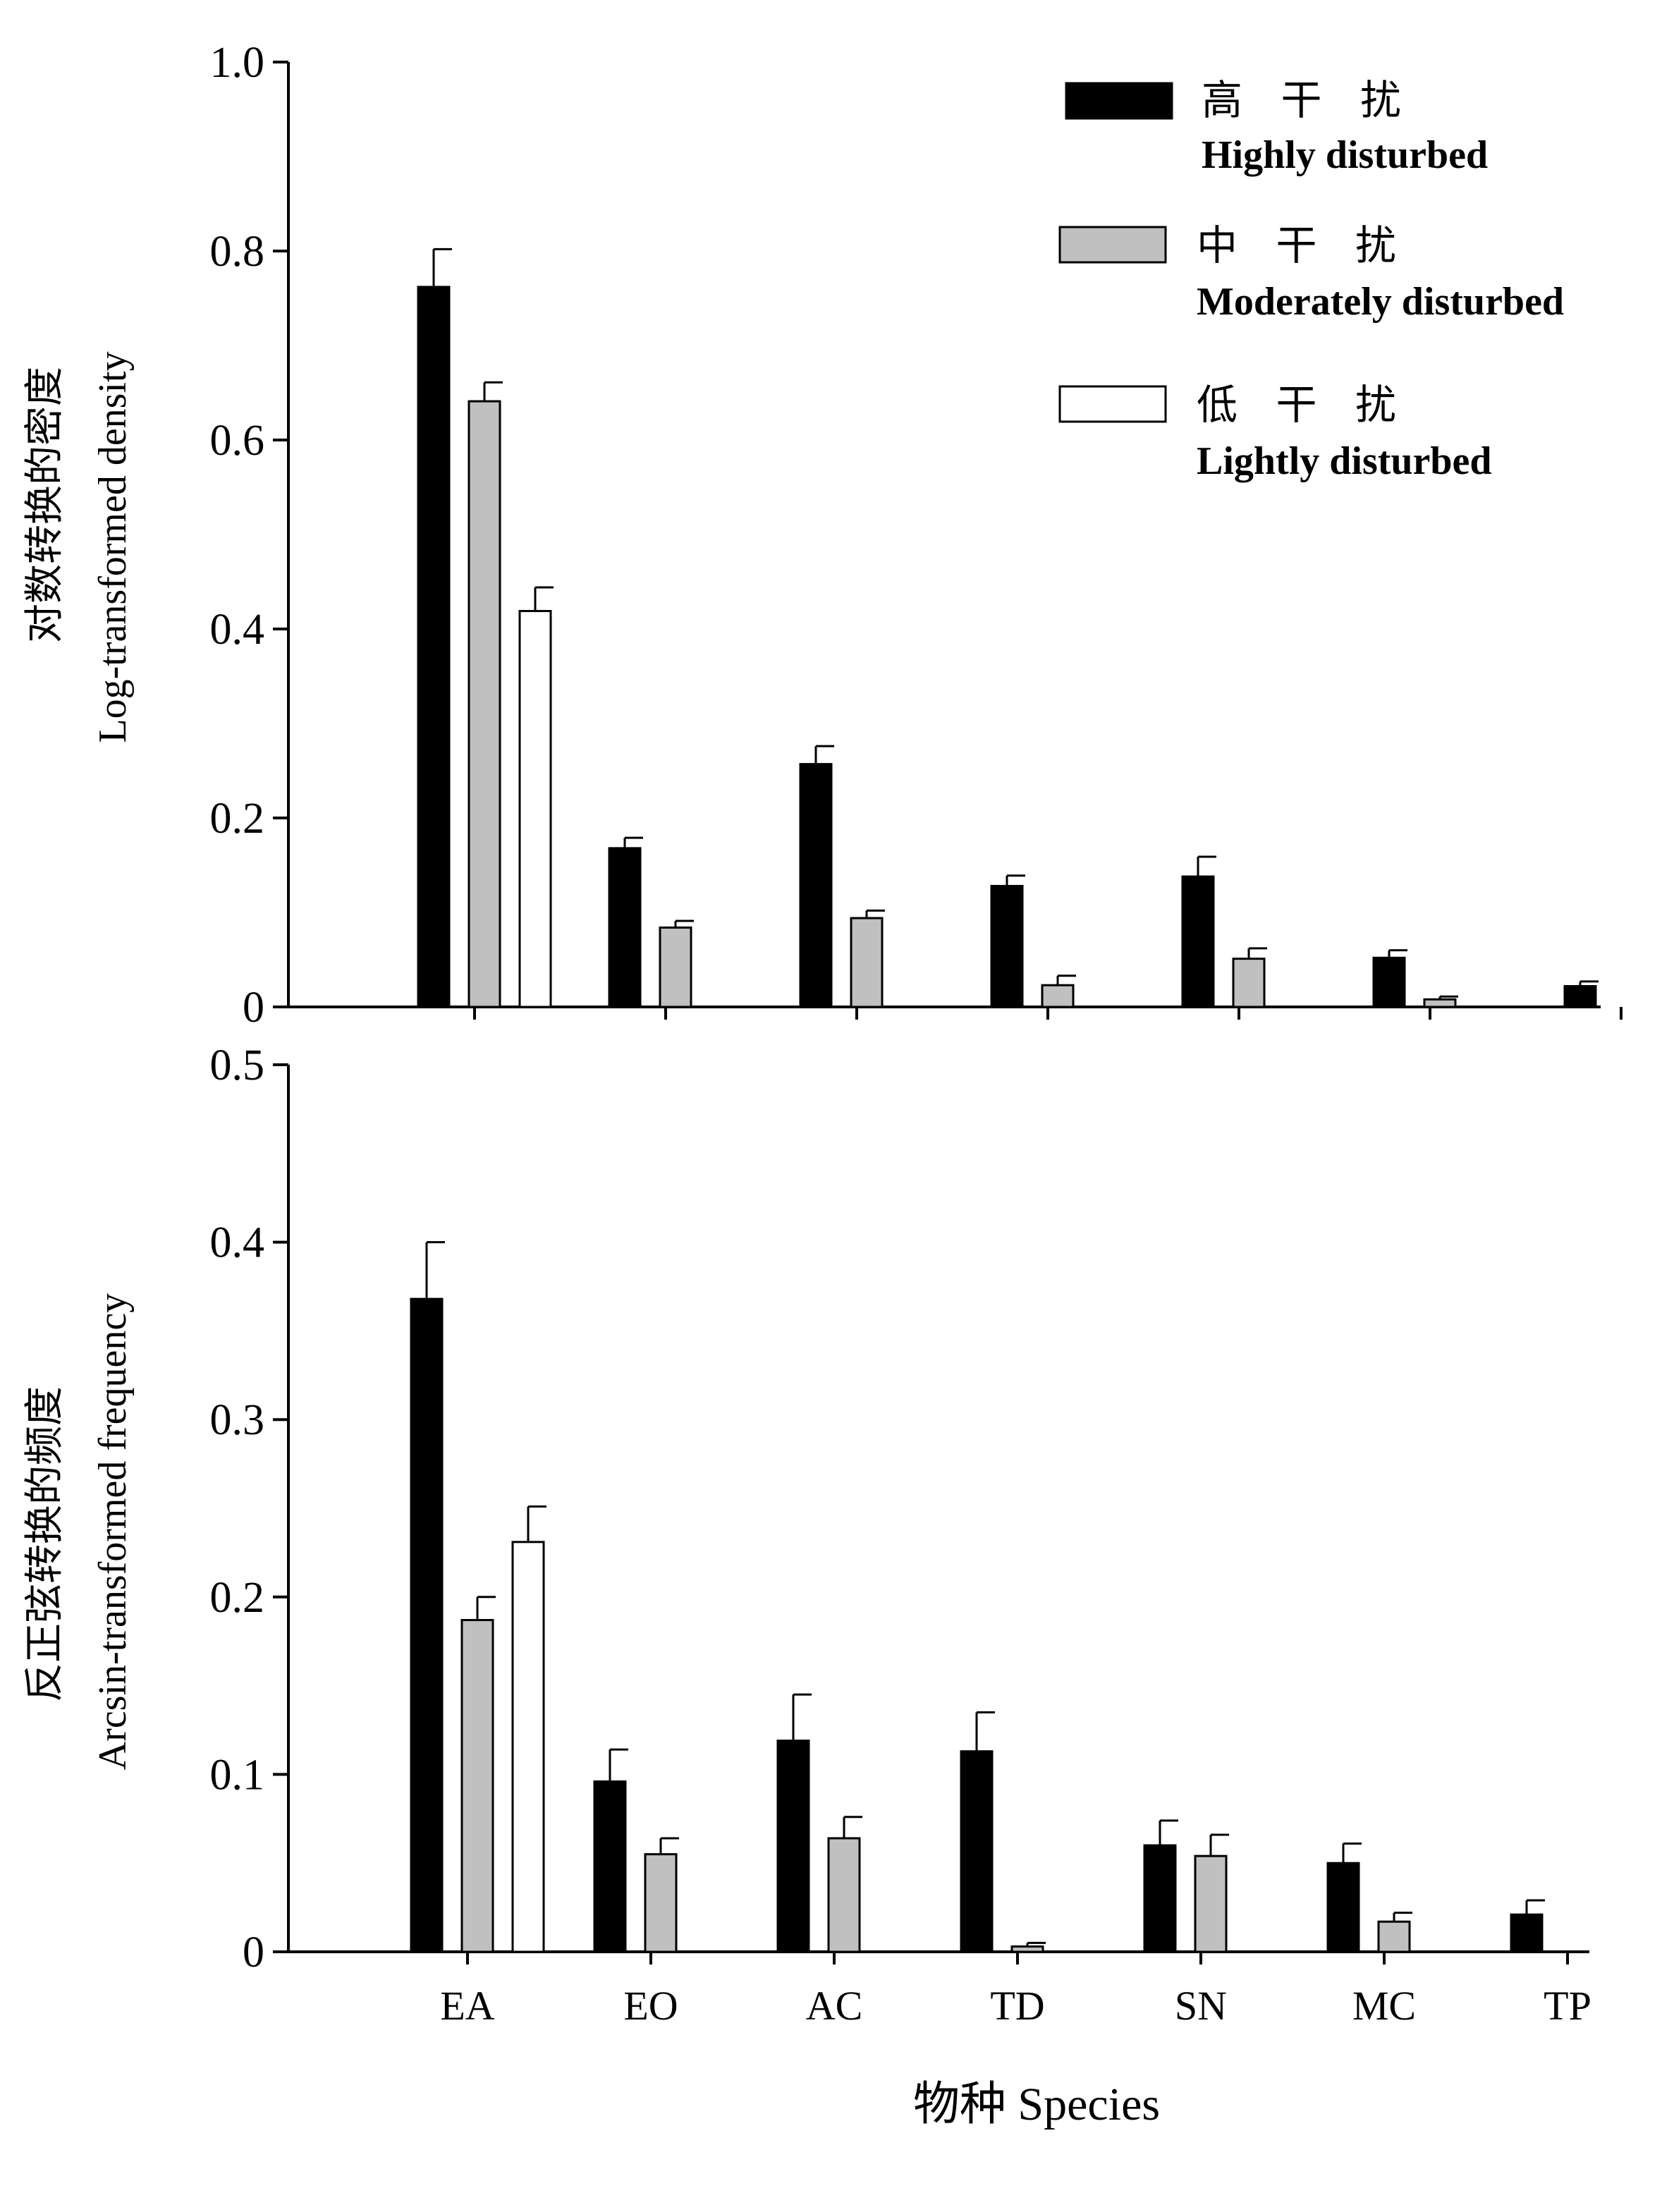 The image size is (1662, 2212). What do you see at coordinates (238, 63) in the screenshot?
I see `y-tick-label: 1.0` at bounding box center [238, 63].